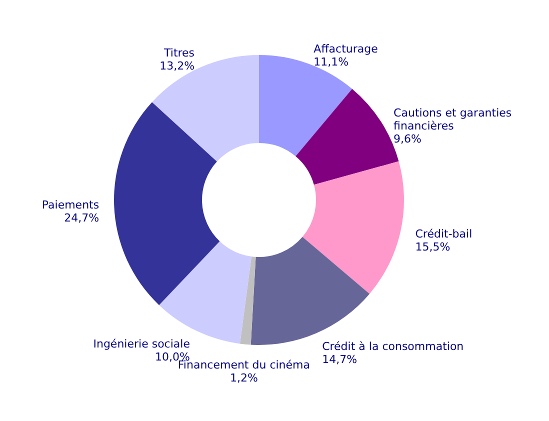 The height and width of the screenshot is (421, 549). Describe the element at coordinates (340, 359) in the screenshot. I see `data-label: 14,7%` at that location.